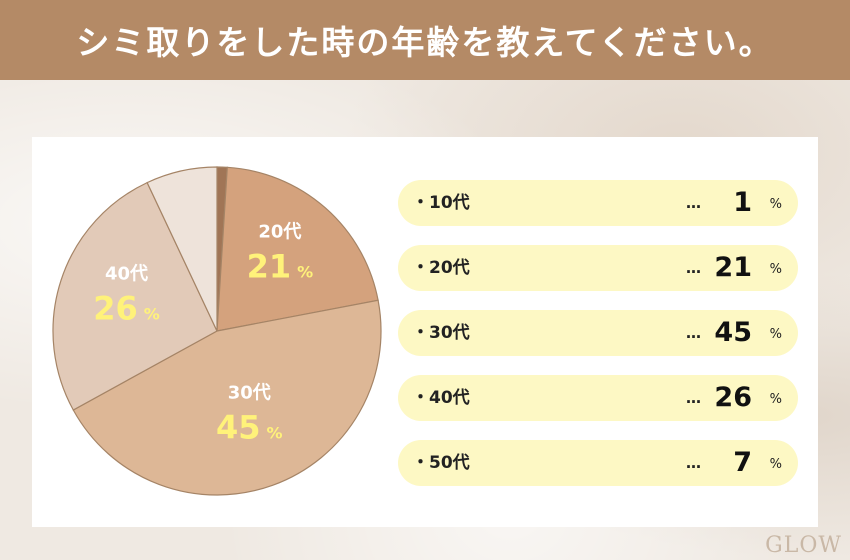 This screenshot has height=560, width=850. Describe the element at coordinates (182, 249) in the screenshot. I see `pie-slice-50代` at that location.